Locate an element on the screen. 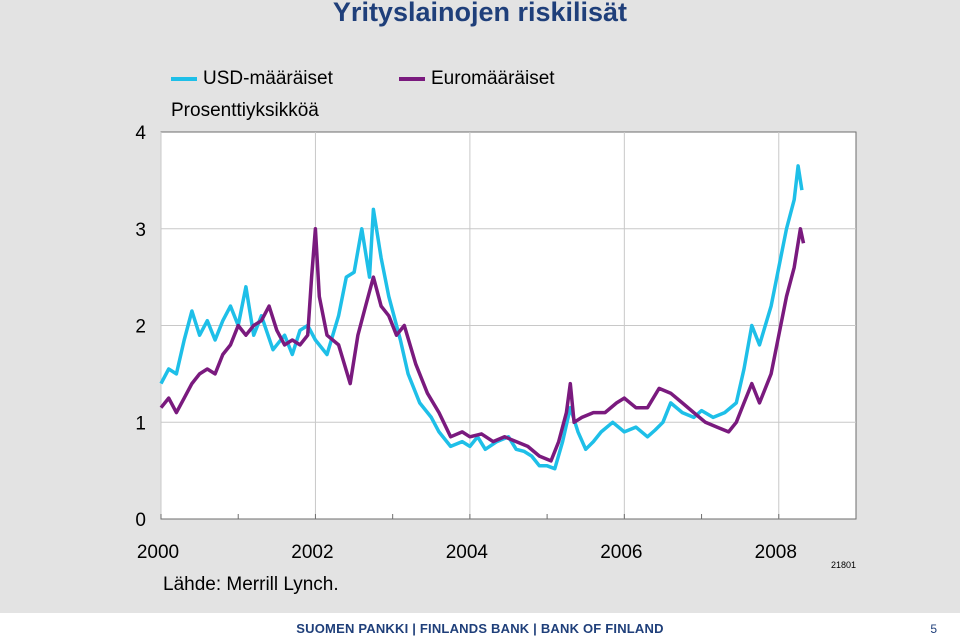  legend-item-eur: Euromääräiset is located at coordinates (477, 79).